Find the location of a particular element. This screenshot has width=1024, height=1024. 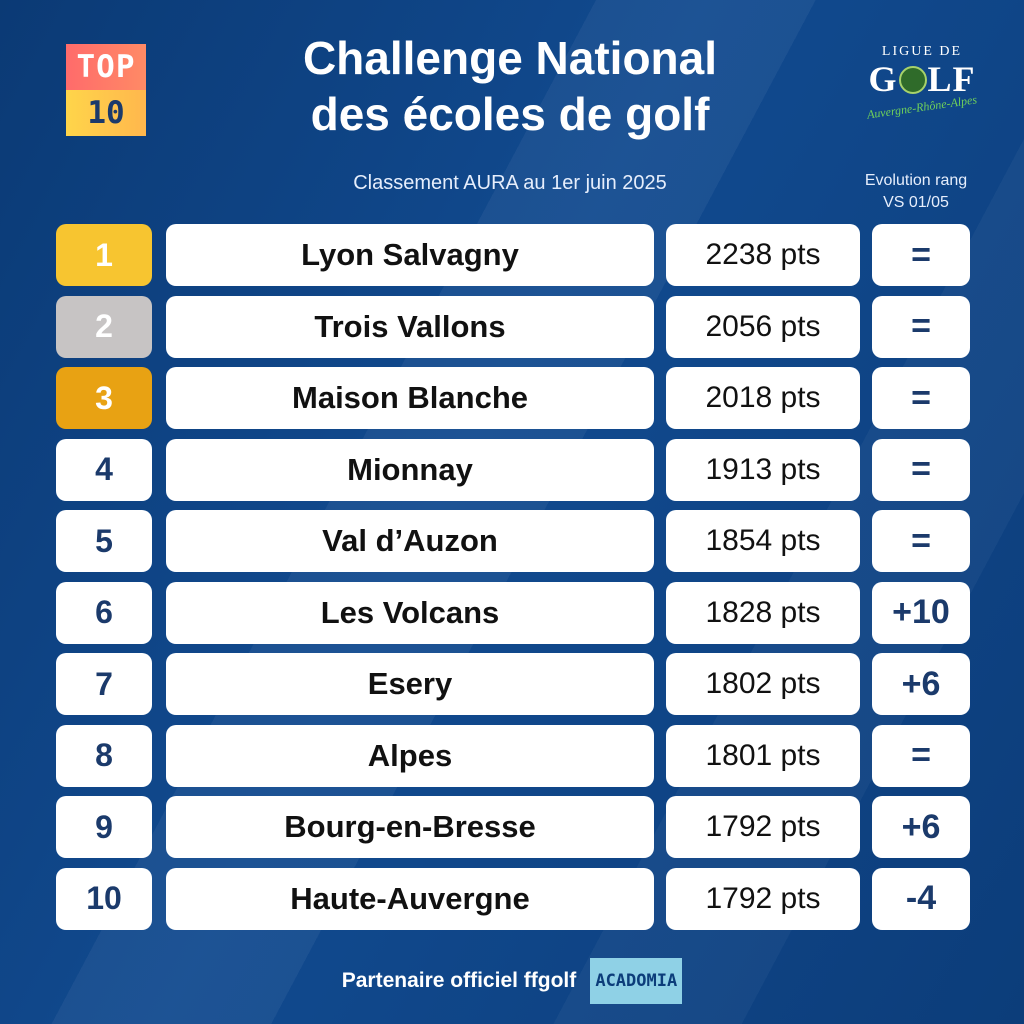

points-cell: 1802 pts is located at coordinates (763, 684).